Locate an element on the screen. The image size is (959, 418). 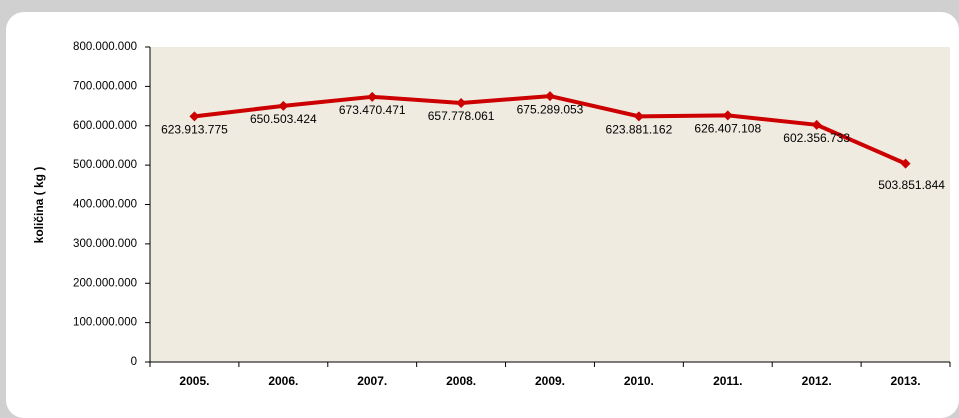
x-tick-label: 2010. is located at coordinates (639, 381).